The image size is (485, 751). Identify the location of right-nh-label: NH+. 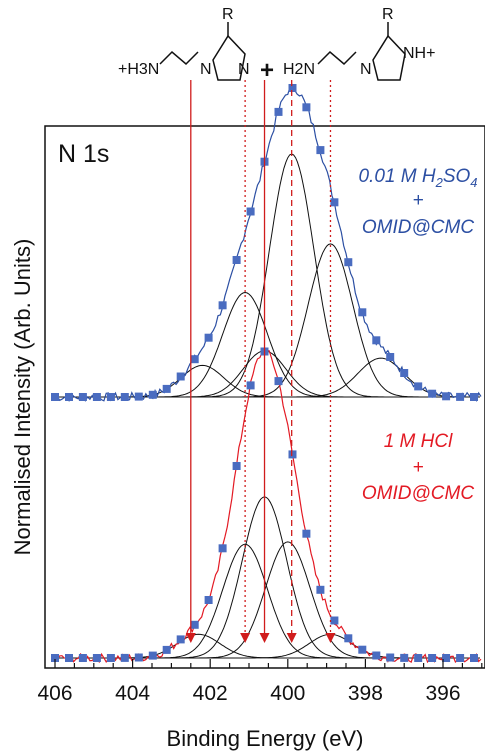
(419, 53).